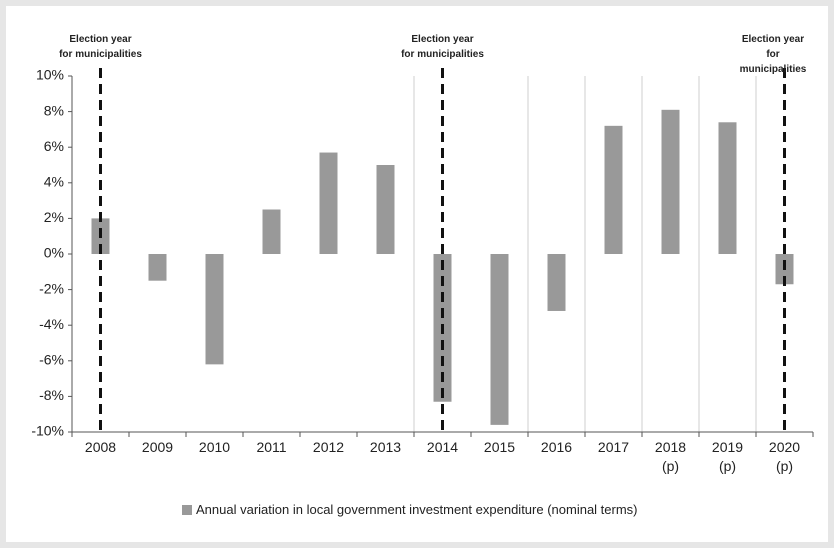 The height and width of the screenshot is (548, 834). I want to click on x-tick-label: 2019 (p), so click(727, 456).